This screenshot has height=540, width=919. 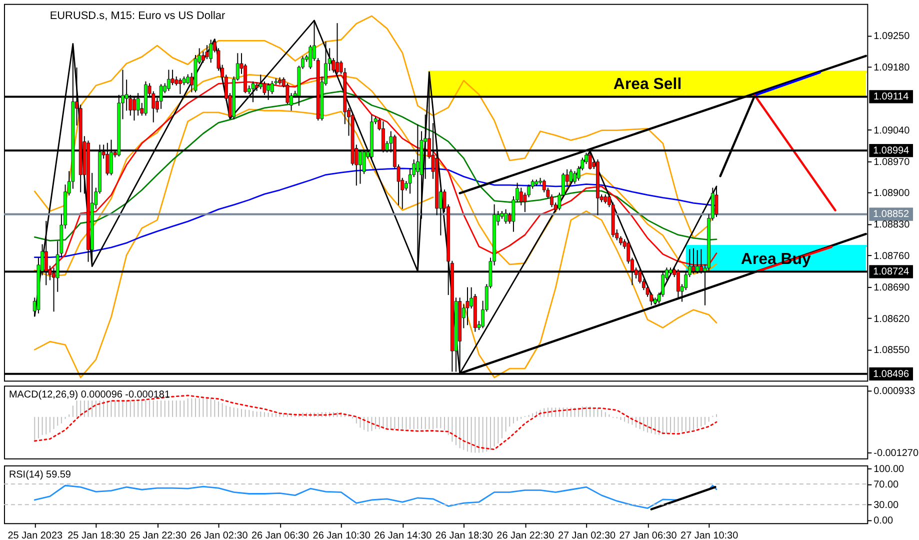 I want to click on y-tick-label: 100.00, so click(x=889, y=469).